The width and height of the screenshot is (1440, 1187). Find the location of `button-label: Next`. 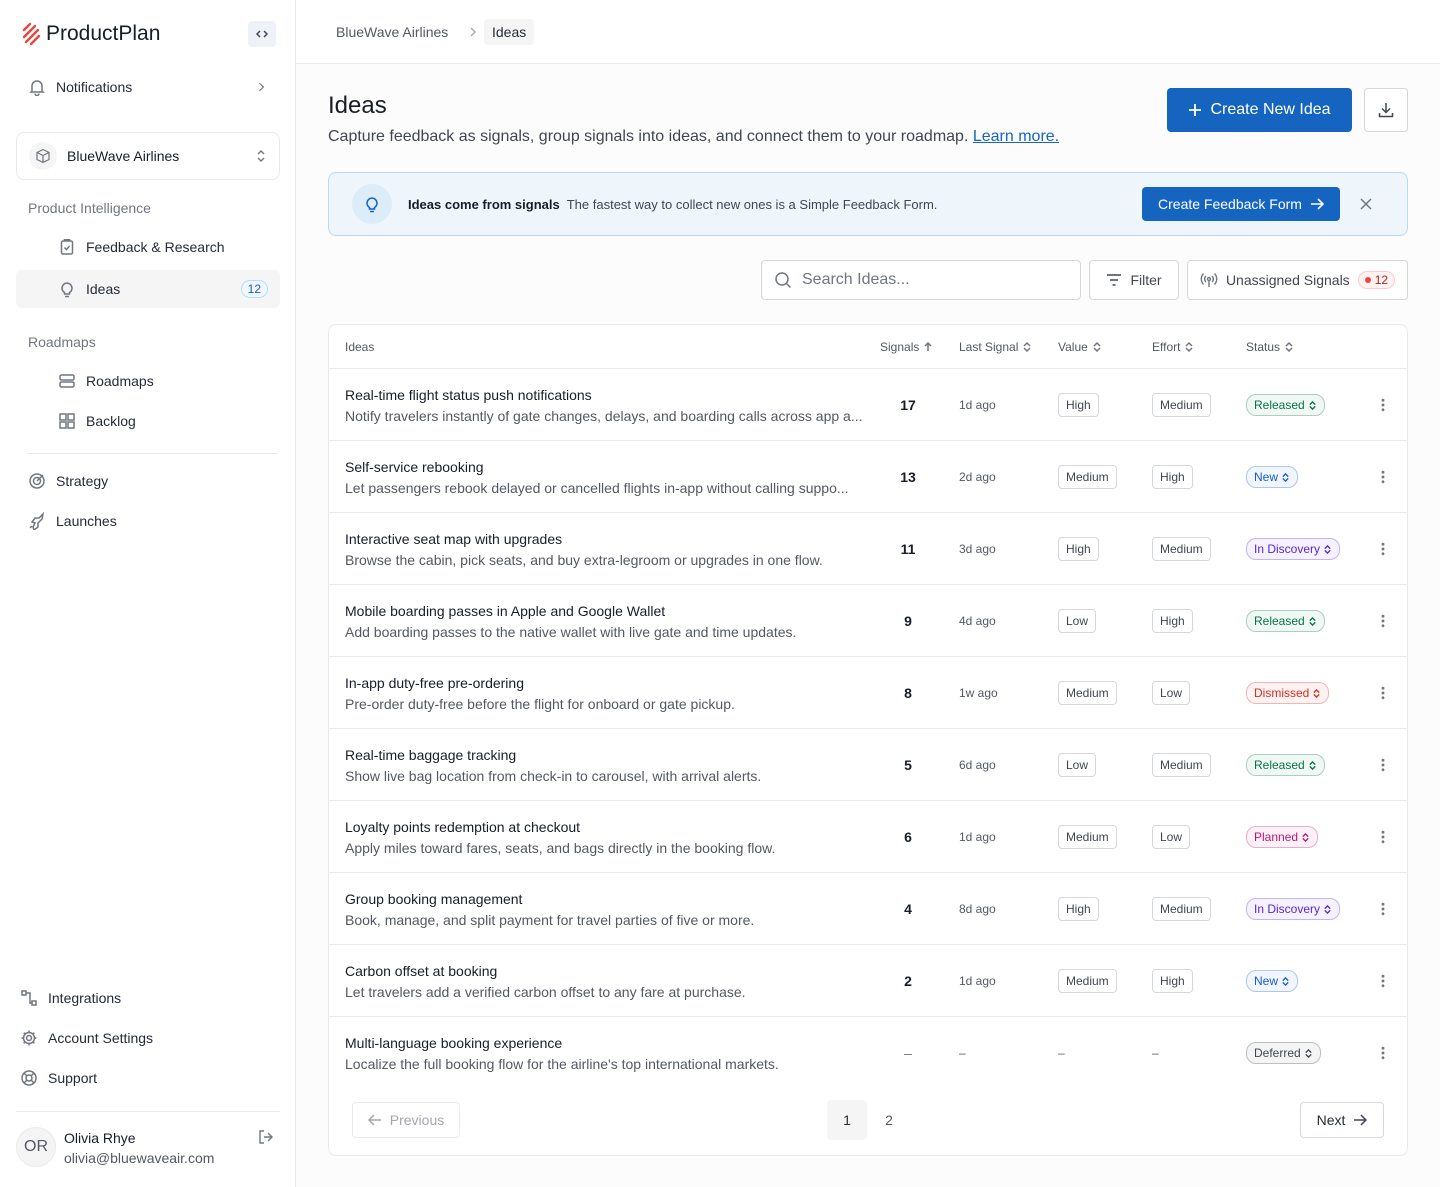

button-label: Next is located at coordinates (1331, 1120).